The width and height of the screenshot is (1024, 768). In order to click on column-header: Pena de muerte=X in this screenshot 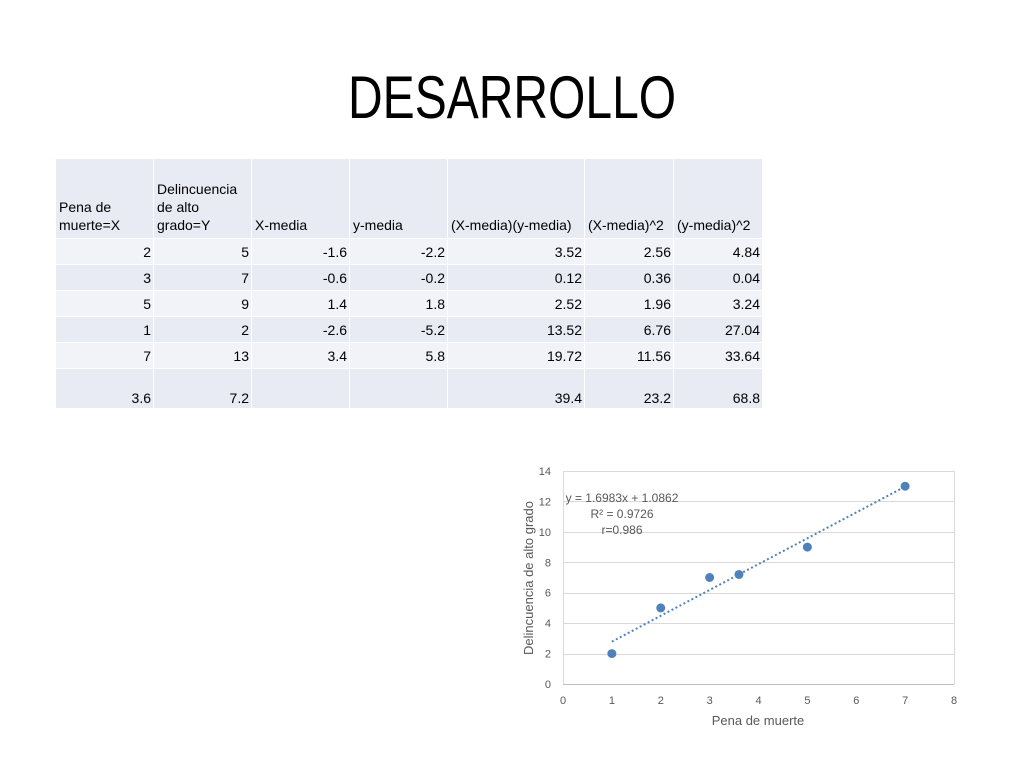, I will do `click(104, 198)`.